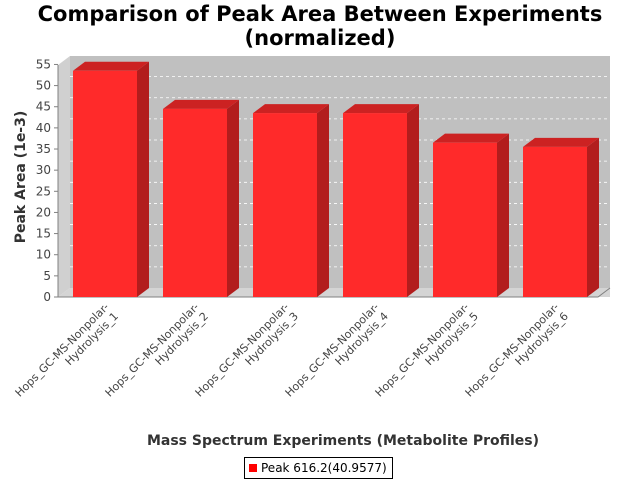 Image resolution: width=640 pixels, height=480 pixels. I want to click on y-tick-label: 40, so click(43, 128).